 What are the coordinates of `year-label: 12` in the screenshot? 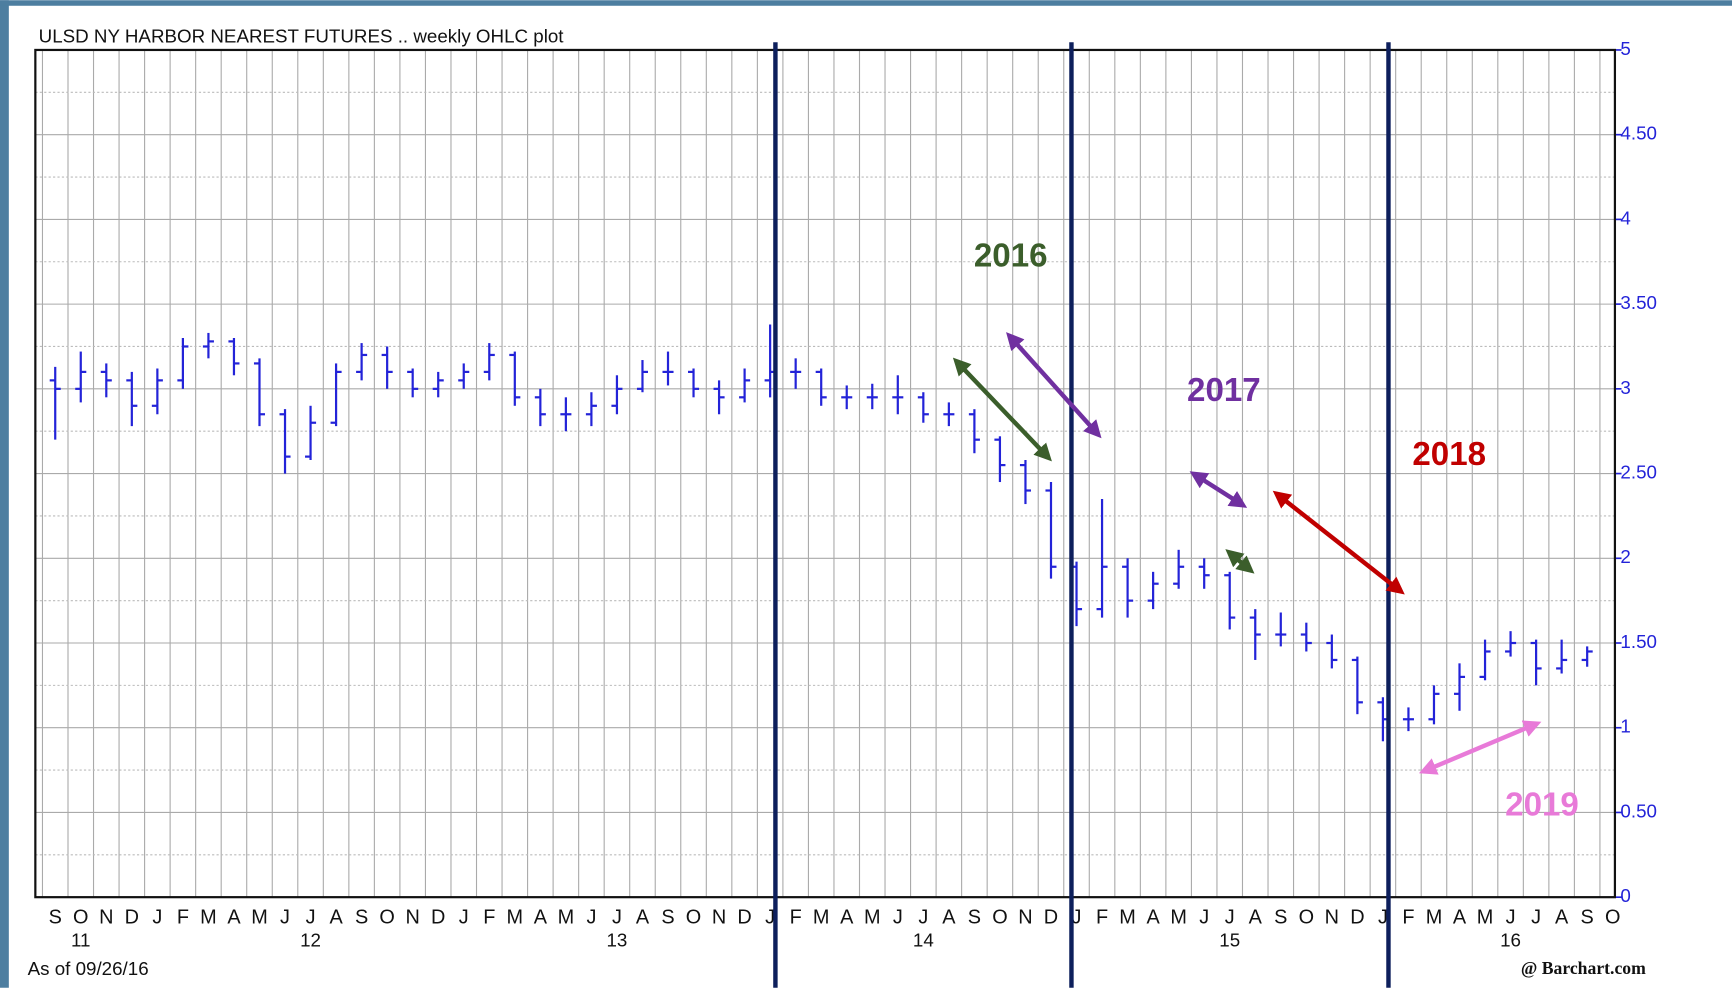 It's located at (310, 939).